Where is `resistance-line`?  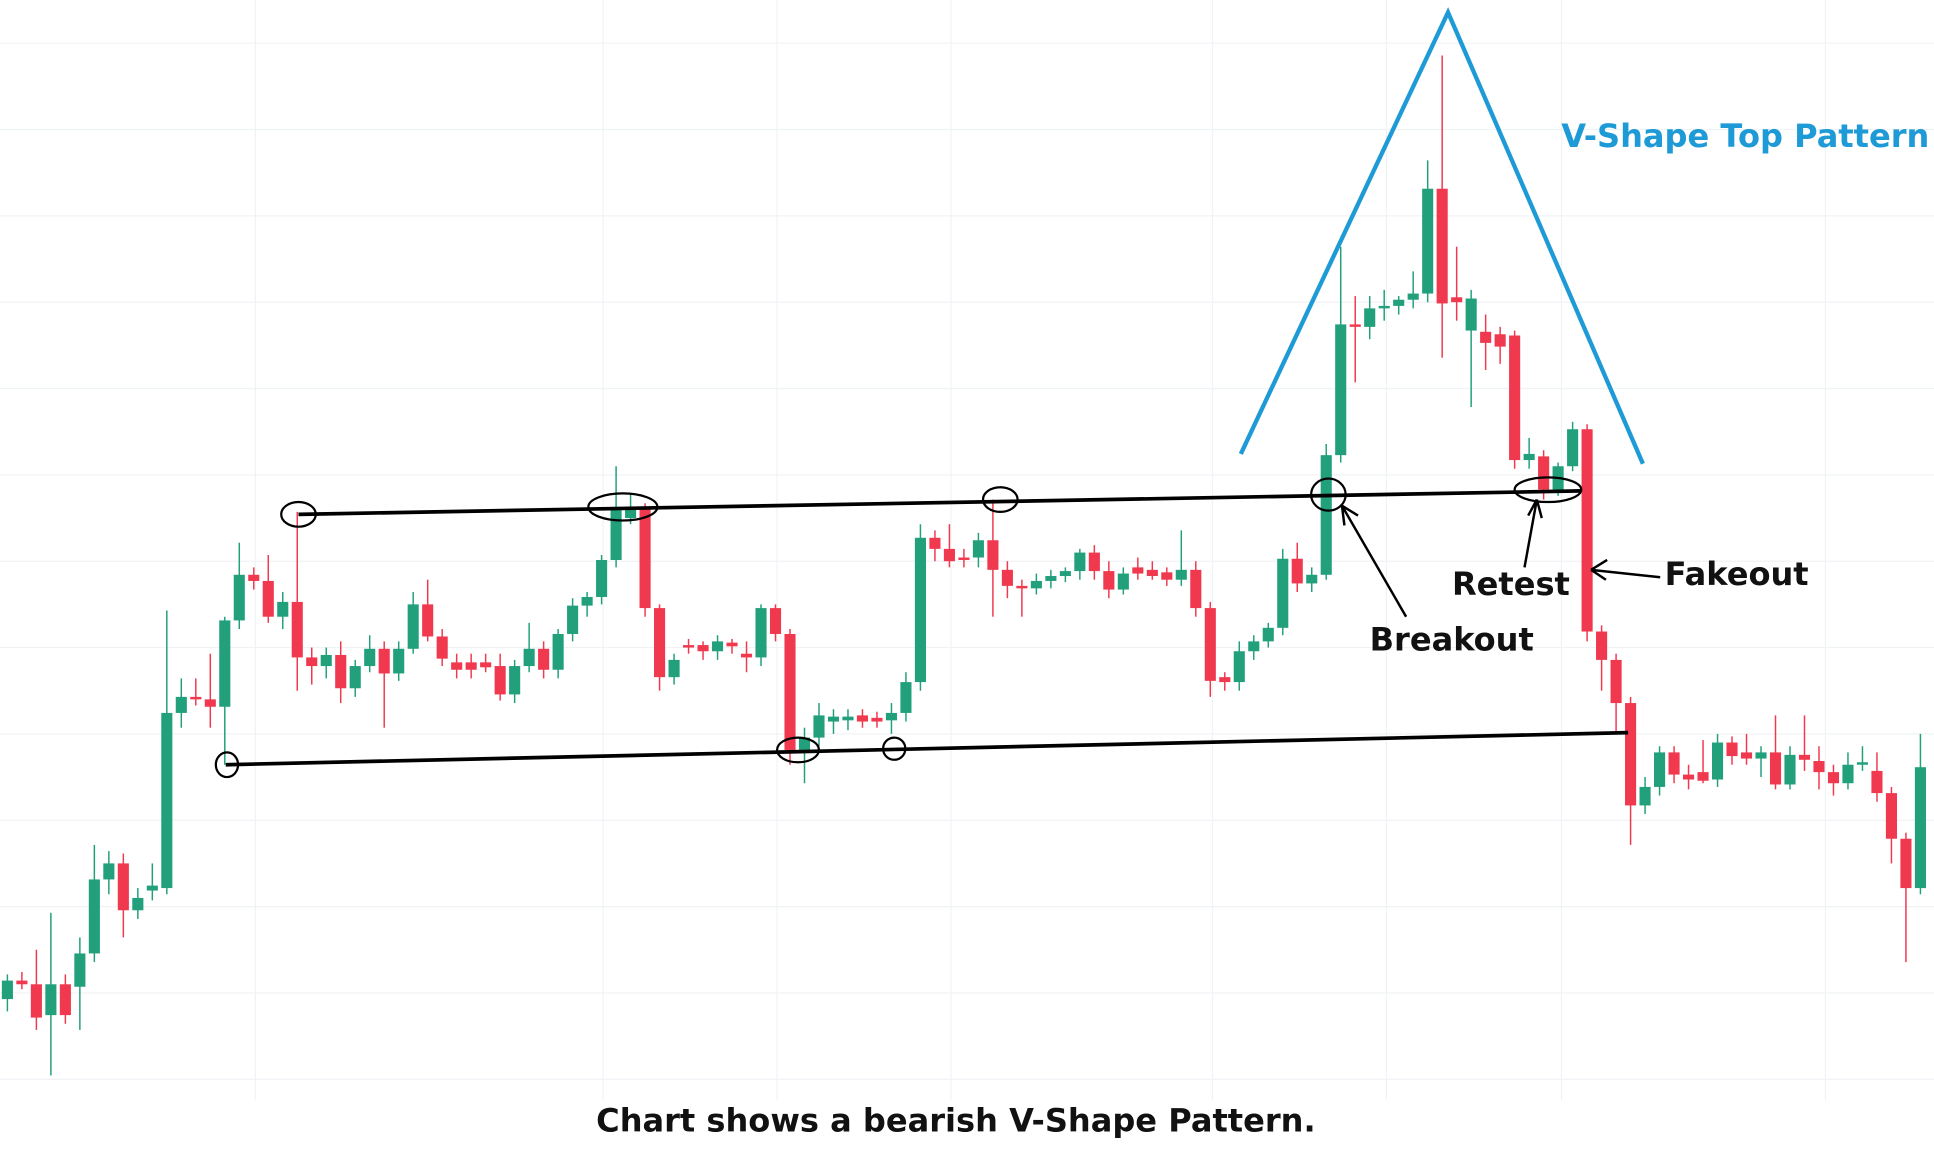
resistance-line is located at coordinates (940, 503).